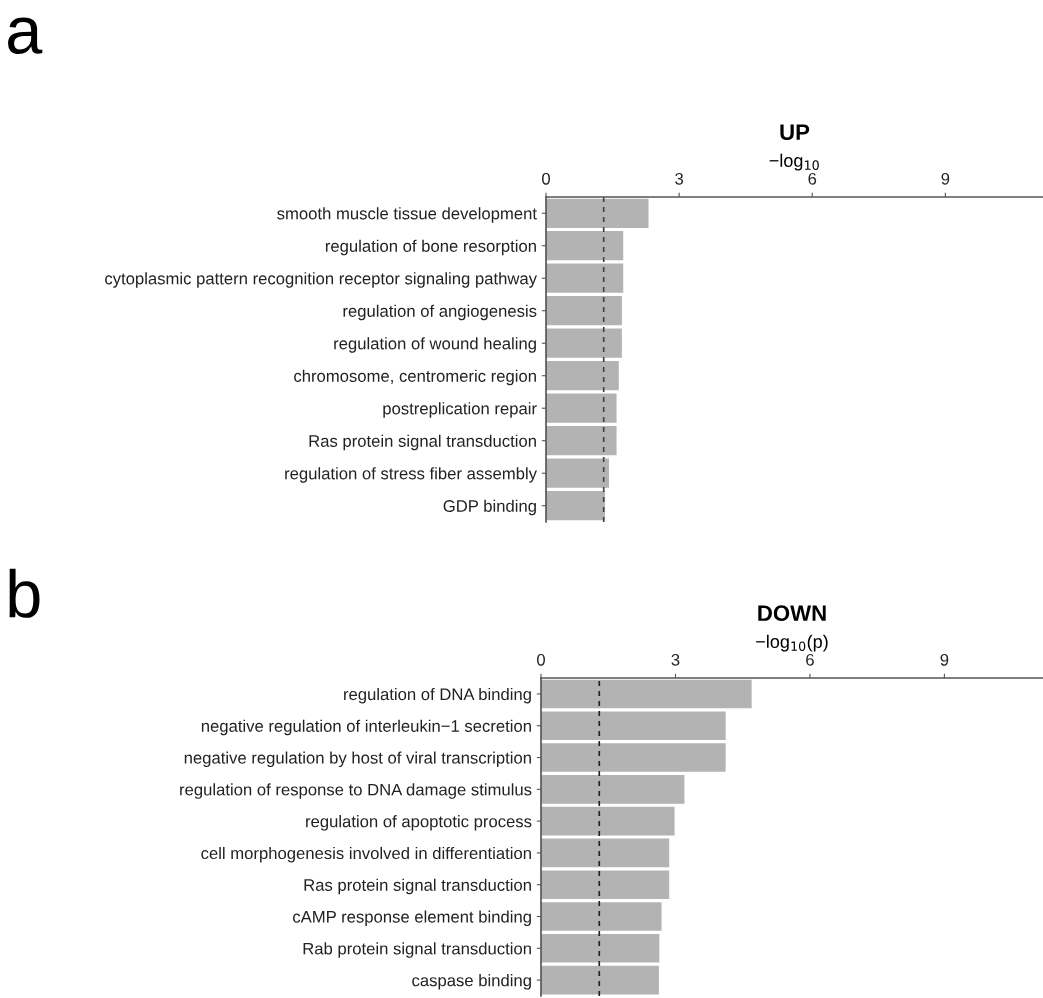 This screenshot has height=998, width=1043. What do you see at coordinates (471, 982) in the screenshot?
I see `y-tick-label: caspase binding` at bounding box center [471, 982].